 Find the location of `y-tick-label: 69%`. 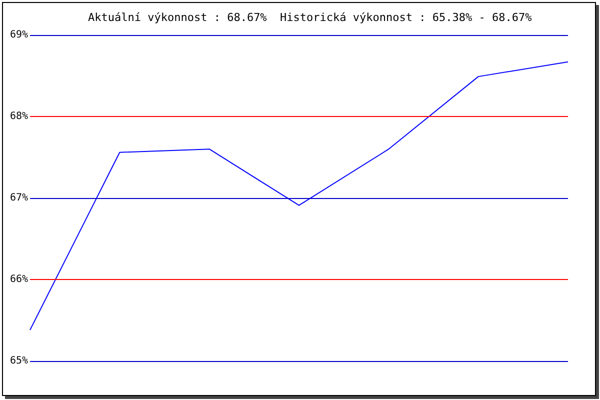

y-tick-label: 69% is located at coordinates (19, 35).